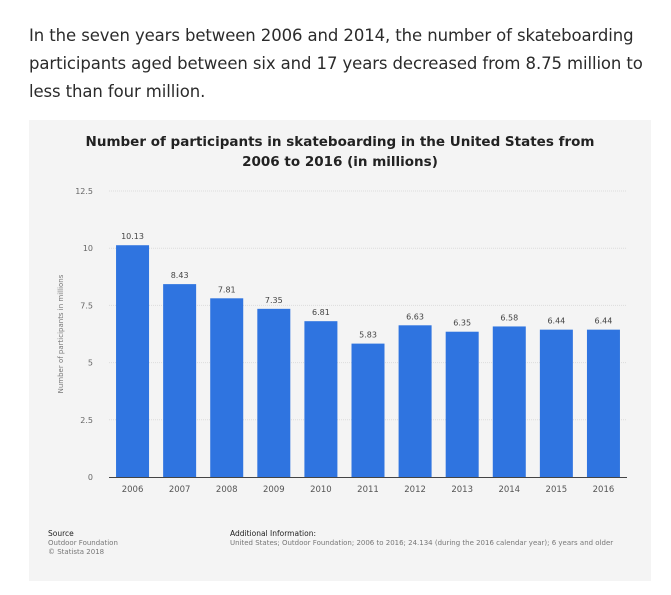 This screenshot has height=595, width=671. Describe the element at coordinates (84, 191) in the screenshot. I see `y-tick-label: 12.5` at that location.